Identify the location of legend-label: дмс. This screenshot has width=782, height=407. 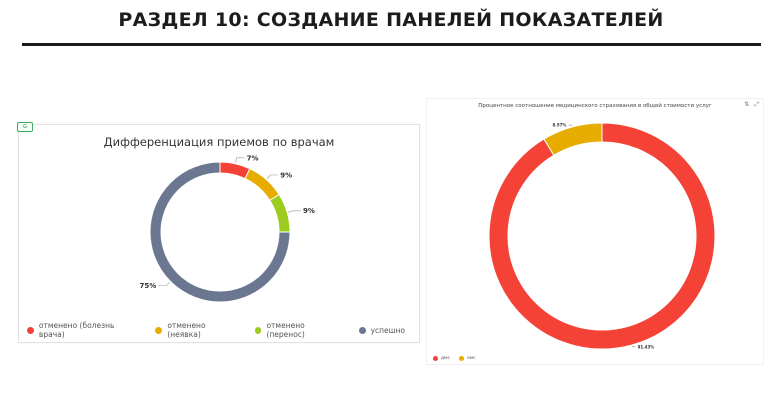
(445, 358).